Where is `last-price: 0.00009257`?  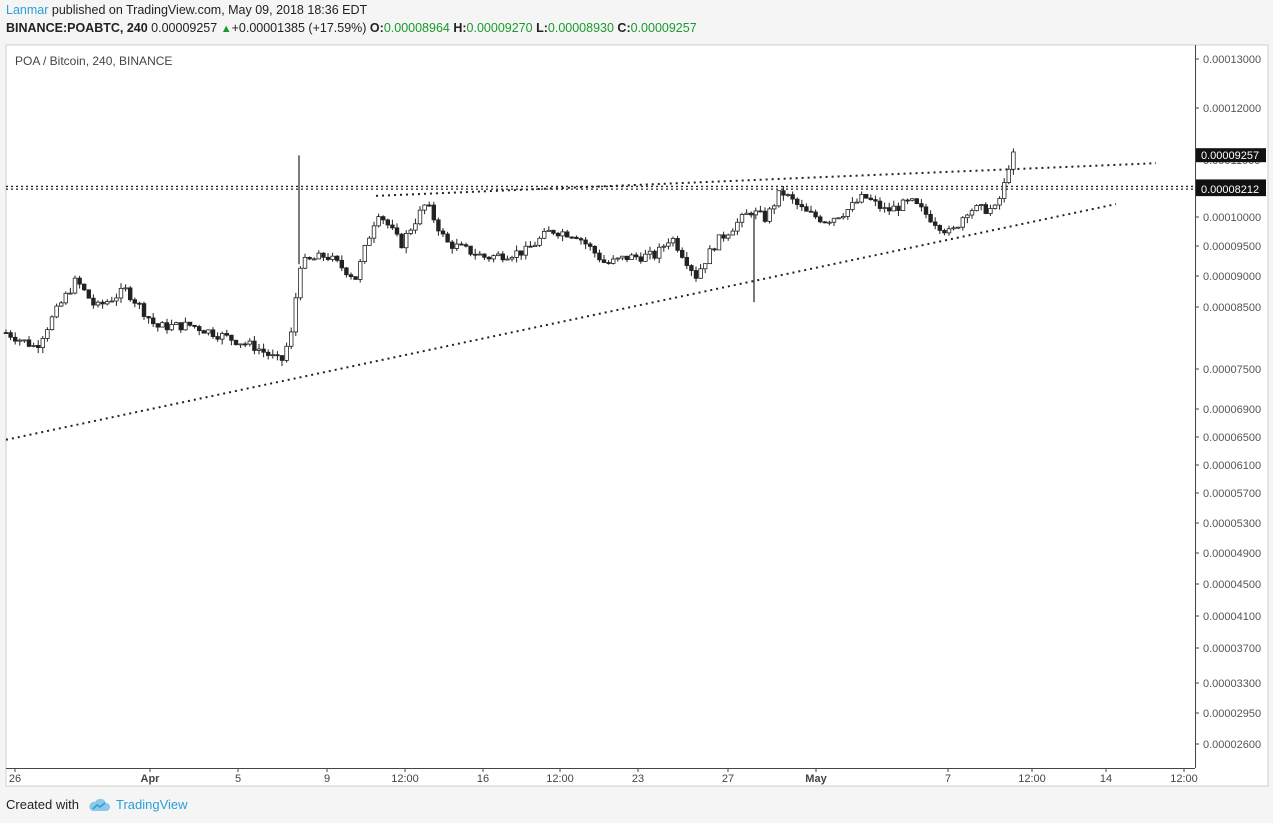
last-price: 0.00009257 is located at coordinates (184, 28).